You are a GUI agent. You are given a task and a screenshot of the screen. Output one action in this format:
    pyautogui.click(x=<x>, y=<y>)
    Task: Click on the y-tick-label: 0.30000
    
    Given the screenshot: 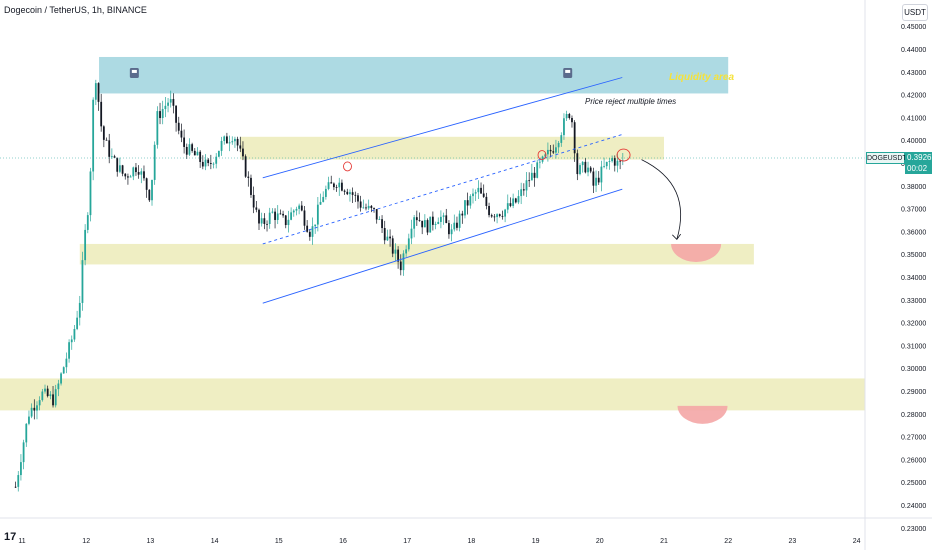 What is the action you would take?
    pyautogui.click(x=913, y=369)
    